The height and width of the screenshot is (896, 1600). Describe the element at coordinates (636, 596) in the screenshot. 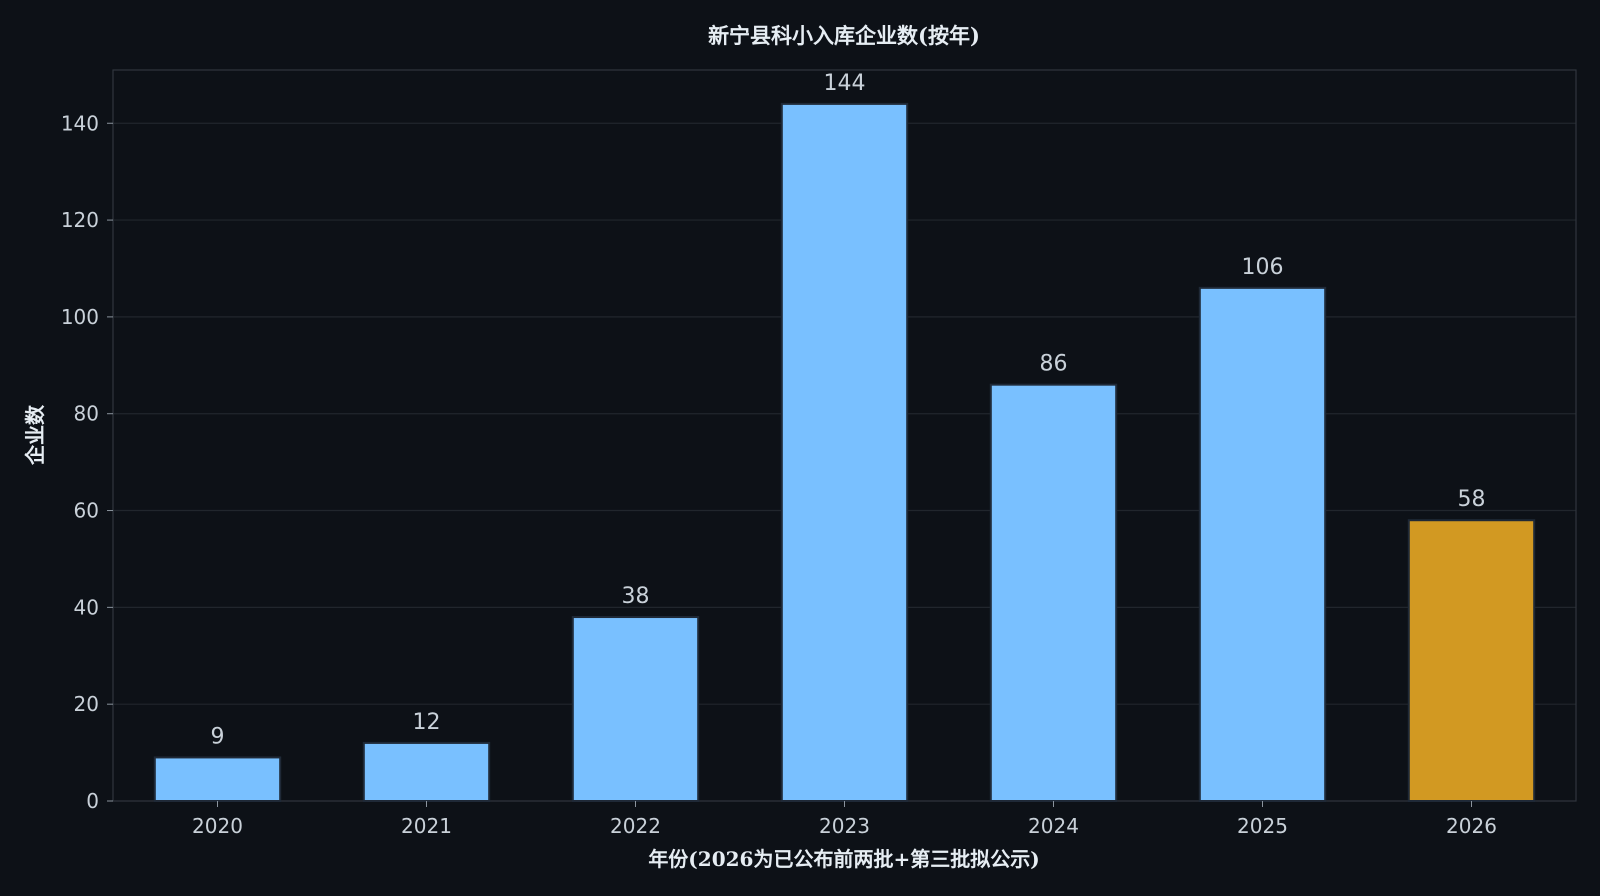

I see `data-label-2022: 38` at that location.